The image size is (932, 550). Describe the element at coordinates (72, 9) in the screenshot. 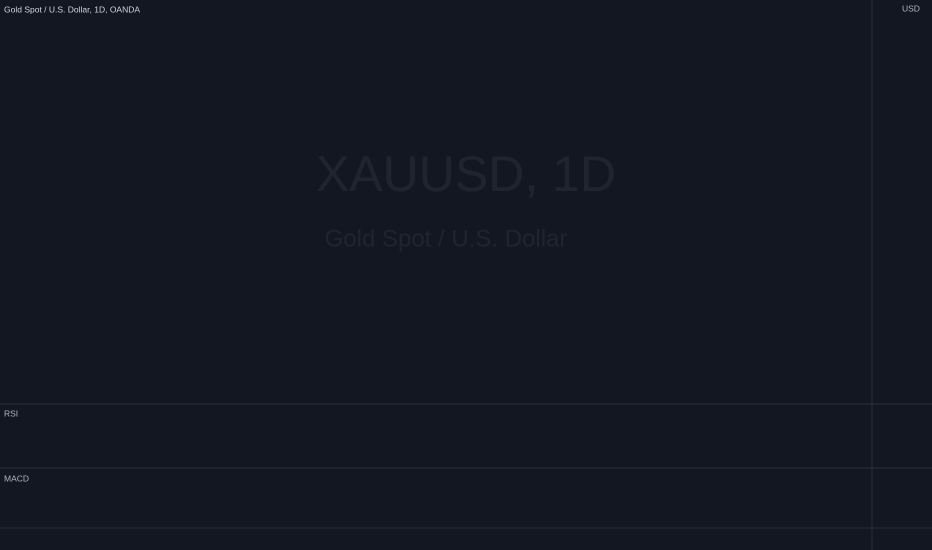

I see `symbol-title: Gold Spot / U.S. Dollar, 1D, OANDA` at that location.